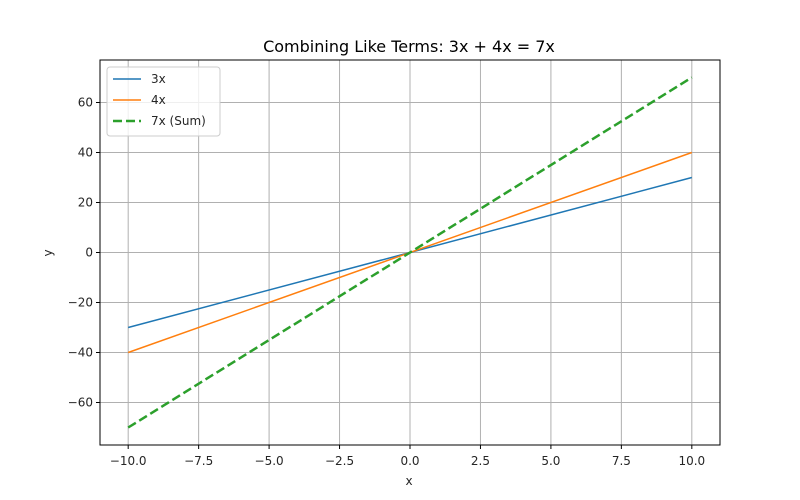  I want to click on y-tick-label: 20, so click(85, 203).